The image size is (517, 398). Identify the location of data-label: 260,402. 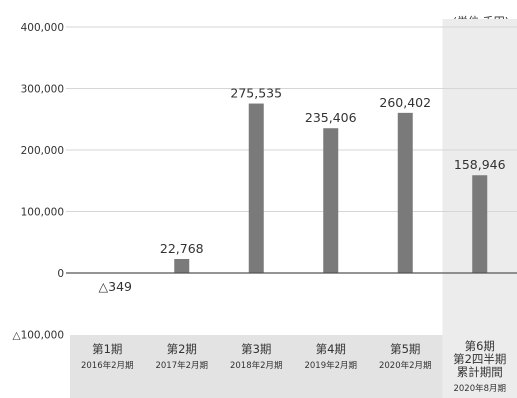
(405, 102).